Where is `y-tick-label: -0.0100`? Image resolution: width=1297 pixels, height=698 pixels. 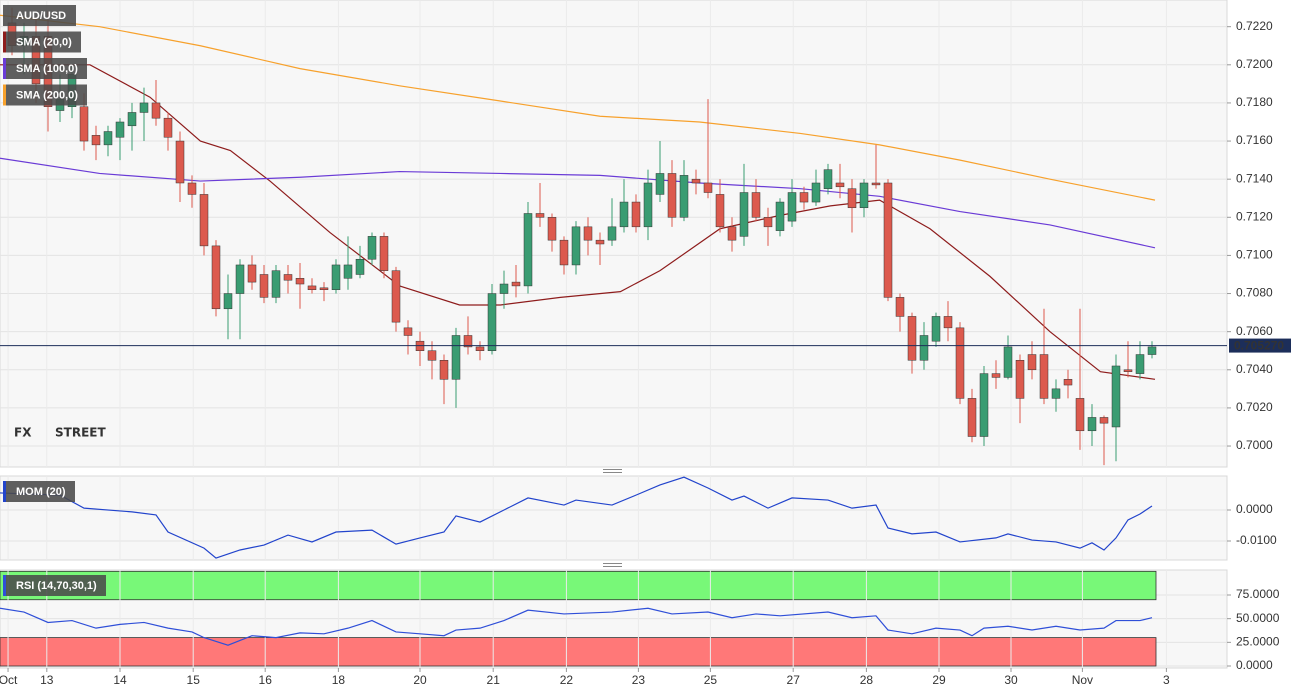
y-tick-label: -0.0100 is located at coordinates (1256, 540).